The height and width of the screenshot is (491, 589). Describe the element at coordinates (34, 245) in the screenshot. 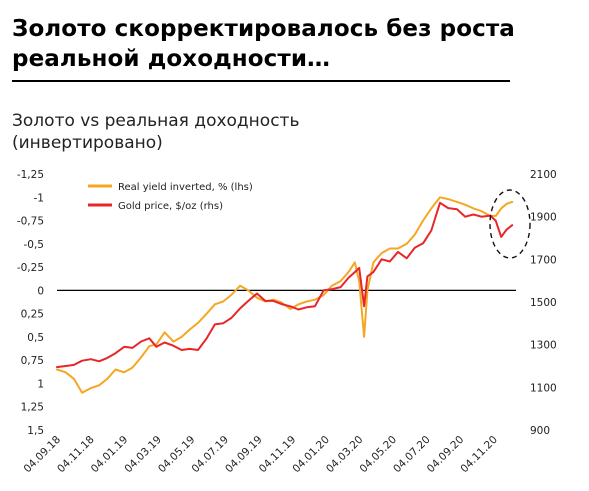

I see `left-tick-label: -0,5` at that location.